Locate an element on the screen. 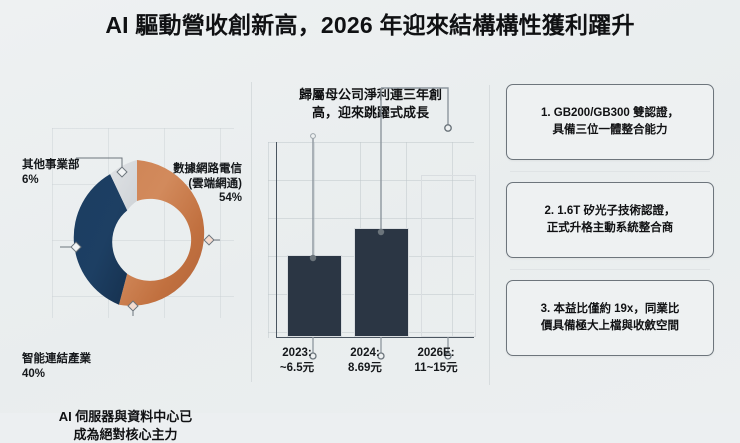 The width and height of the screenshot is (740, 443). key-point-card-1-text: 1. GB200/GB300 雙認證， 具備三位一體整合能力 is located at coordinates (610, 121).